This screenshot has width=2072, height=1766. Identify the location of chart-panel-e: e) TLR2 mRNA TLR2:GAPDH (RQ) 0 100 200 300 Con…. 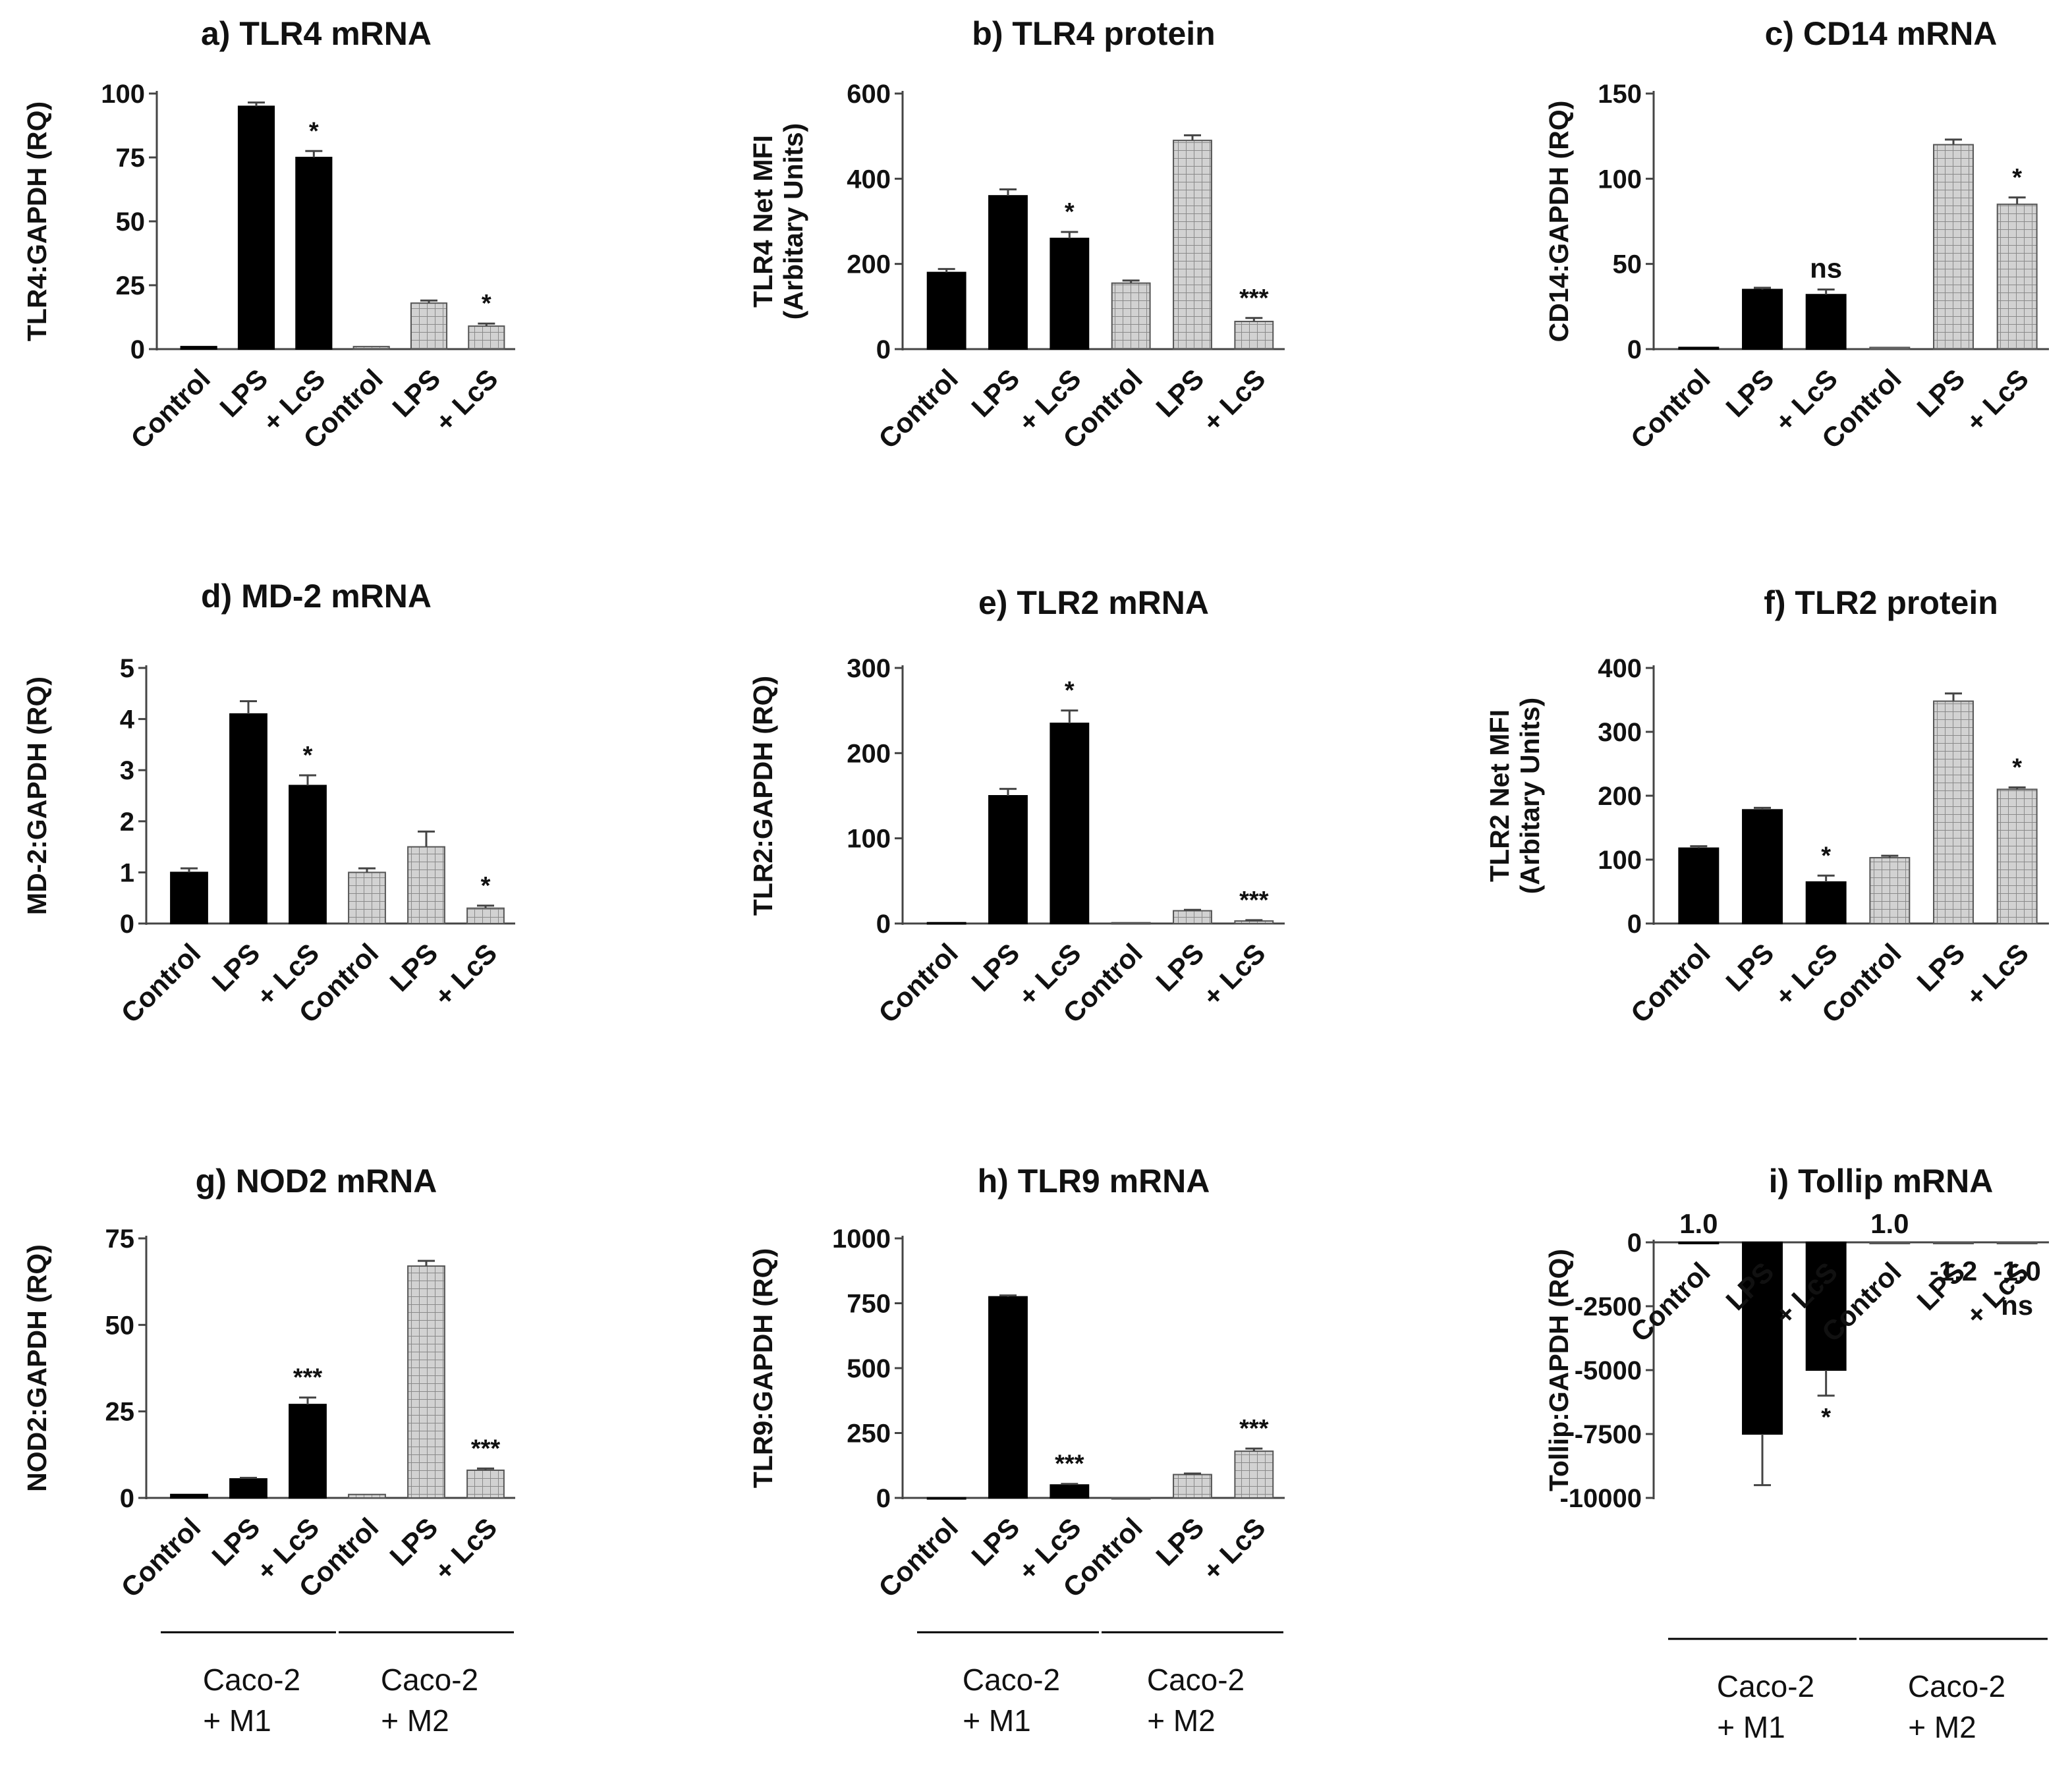
(1016, 806).